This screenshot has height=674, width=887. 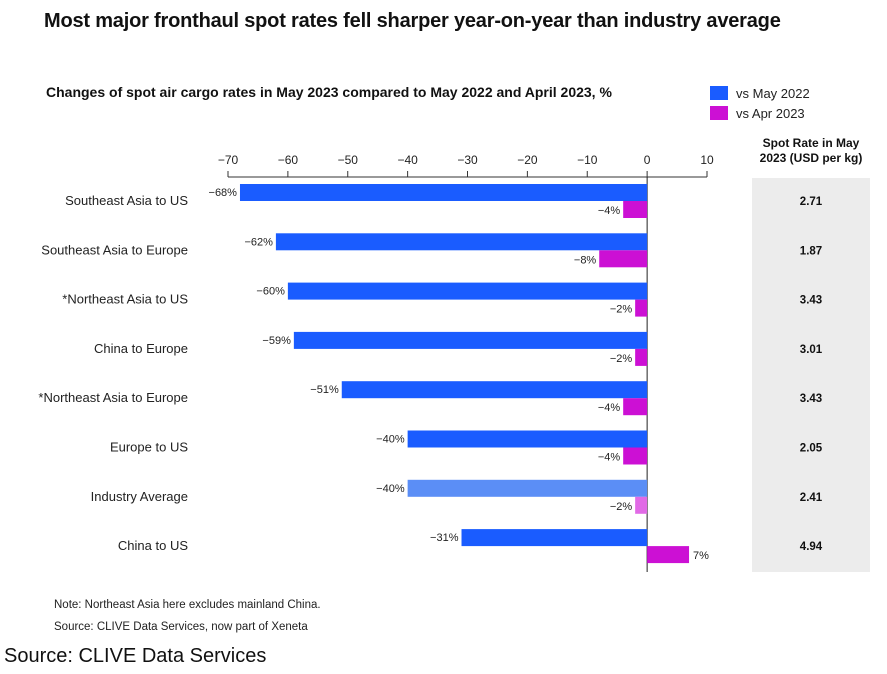 I want to click on spot-rate-value: 1.87, so click(x=811, y=251).